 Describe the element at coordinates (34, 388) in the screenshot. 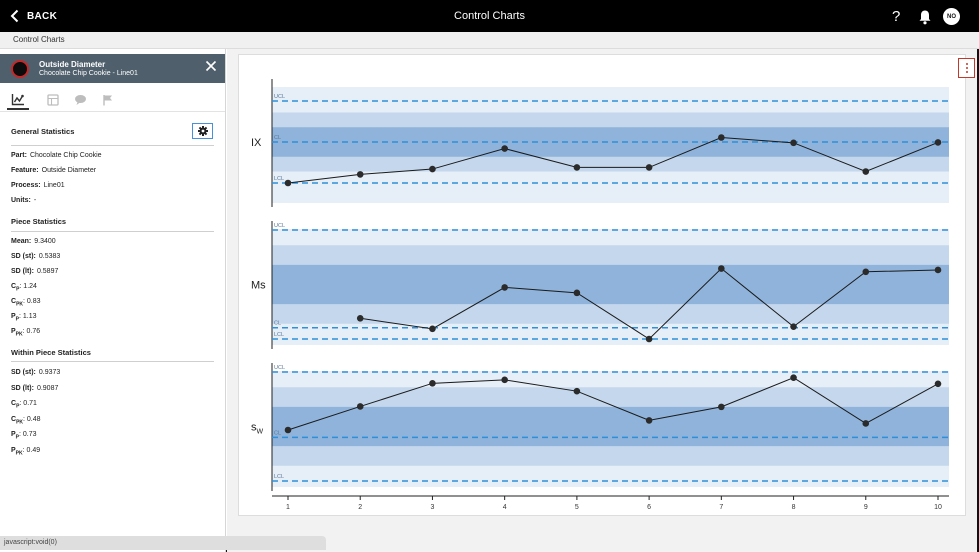

I see `within-stat-row: SD (lt): 0.9087` at that location.